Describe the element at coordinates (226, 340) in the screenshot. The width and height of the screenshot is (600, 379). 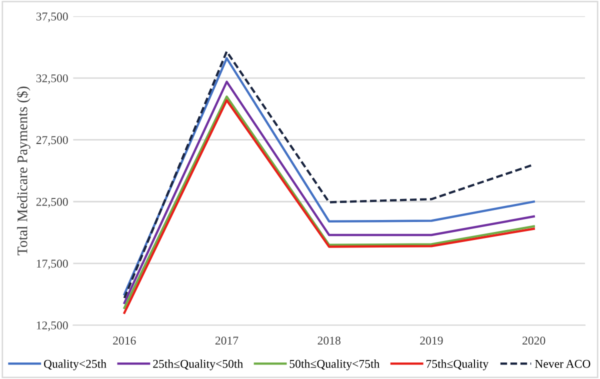
I see `x-tick-label: 2017` at that location.